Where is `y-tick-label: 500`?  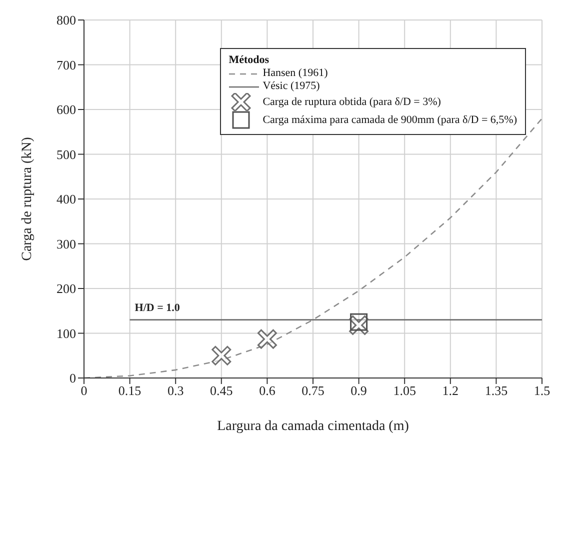
y-tick-label: 500 is located at coordinates (66, 154).